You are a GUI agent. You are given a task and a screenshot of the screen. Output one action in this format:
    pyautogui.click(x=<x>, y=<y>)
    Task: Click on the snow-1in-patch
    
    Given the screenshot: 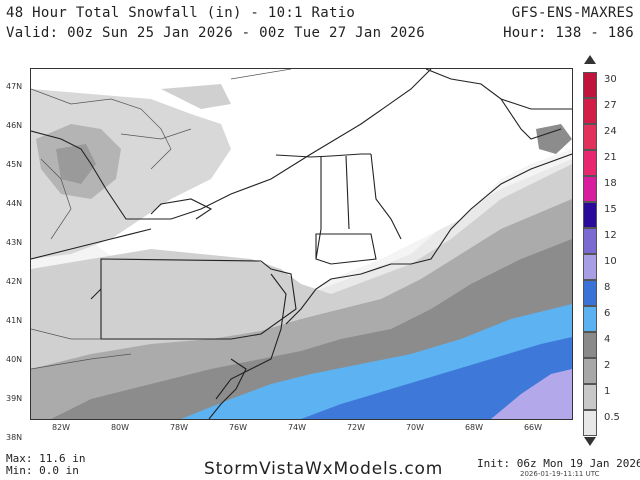 What is the action you would take?
    pyautogui.click(x=196, y=96)
    